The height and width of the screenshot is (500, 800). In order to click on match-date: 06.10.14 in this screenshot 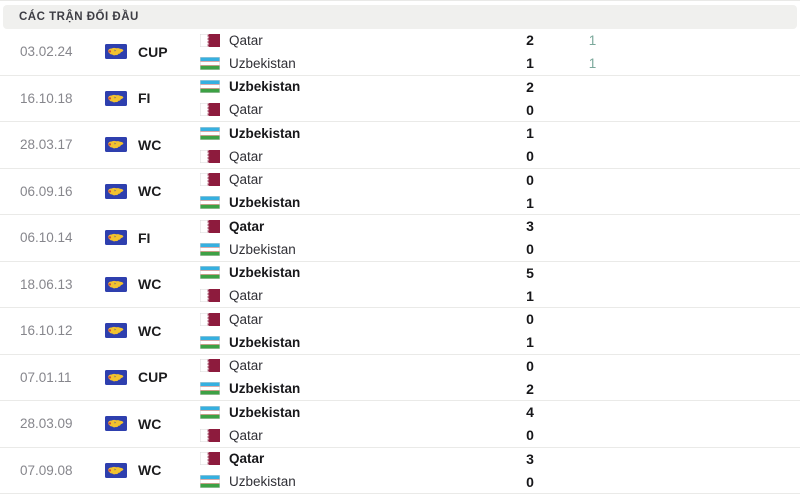, I will do `click(46, 238)`.